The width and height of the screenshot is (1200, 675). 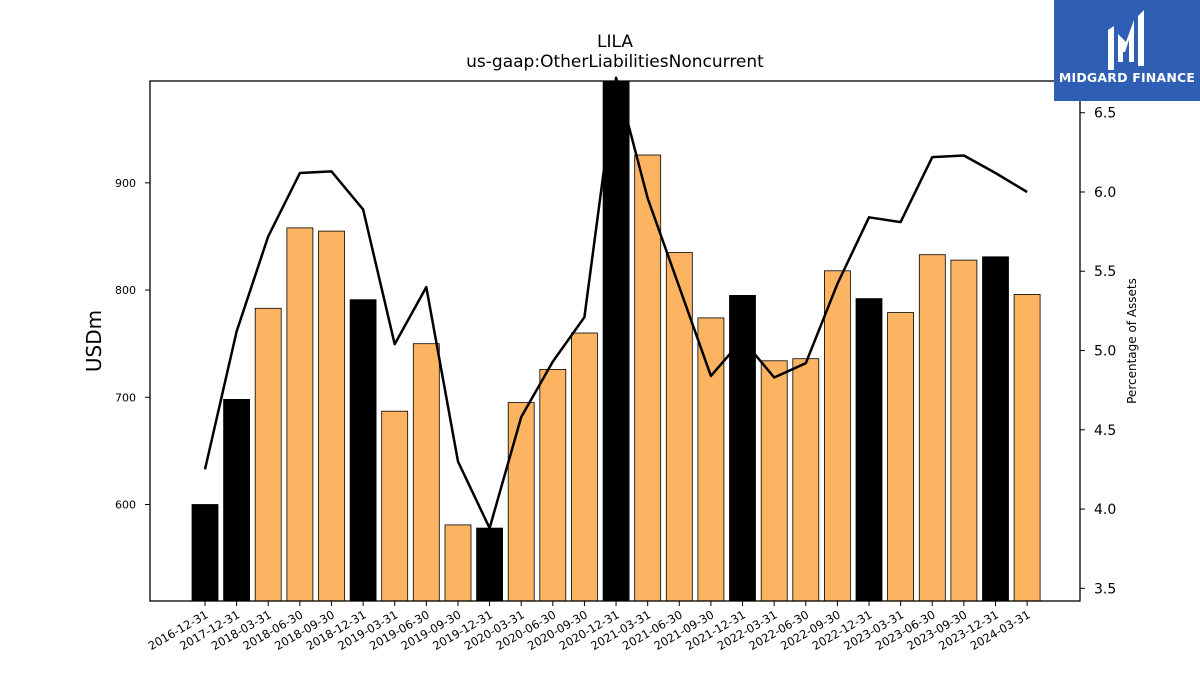 I want to click on y-axis-label: USDm, so click(x=94, y=341).